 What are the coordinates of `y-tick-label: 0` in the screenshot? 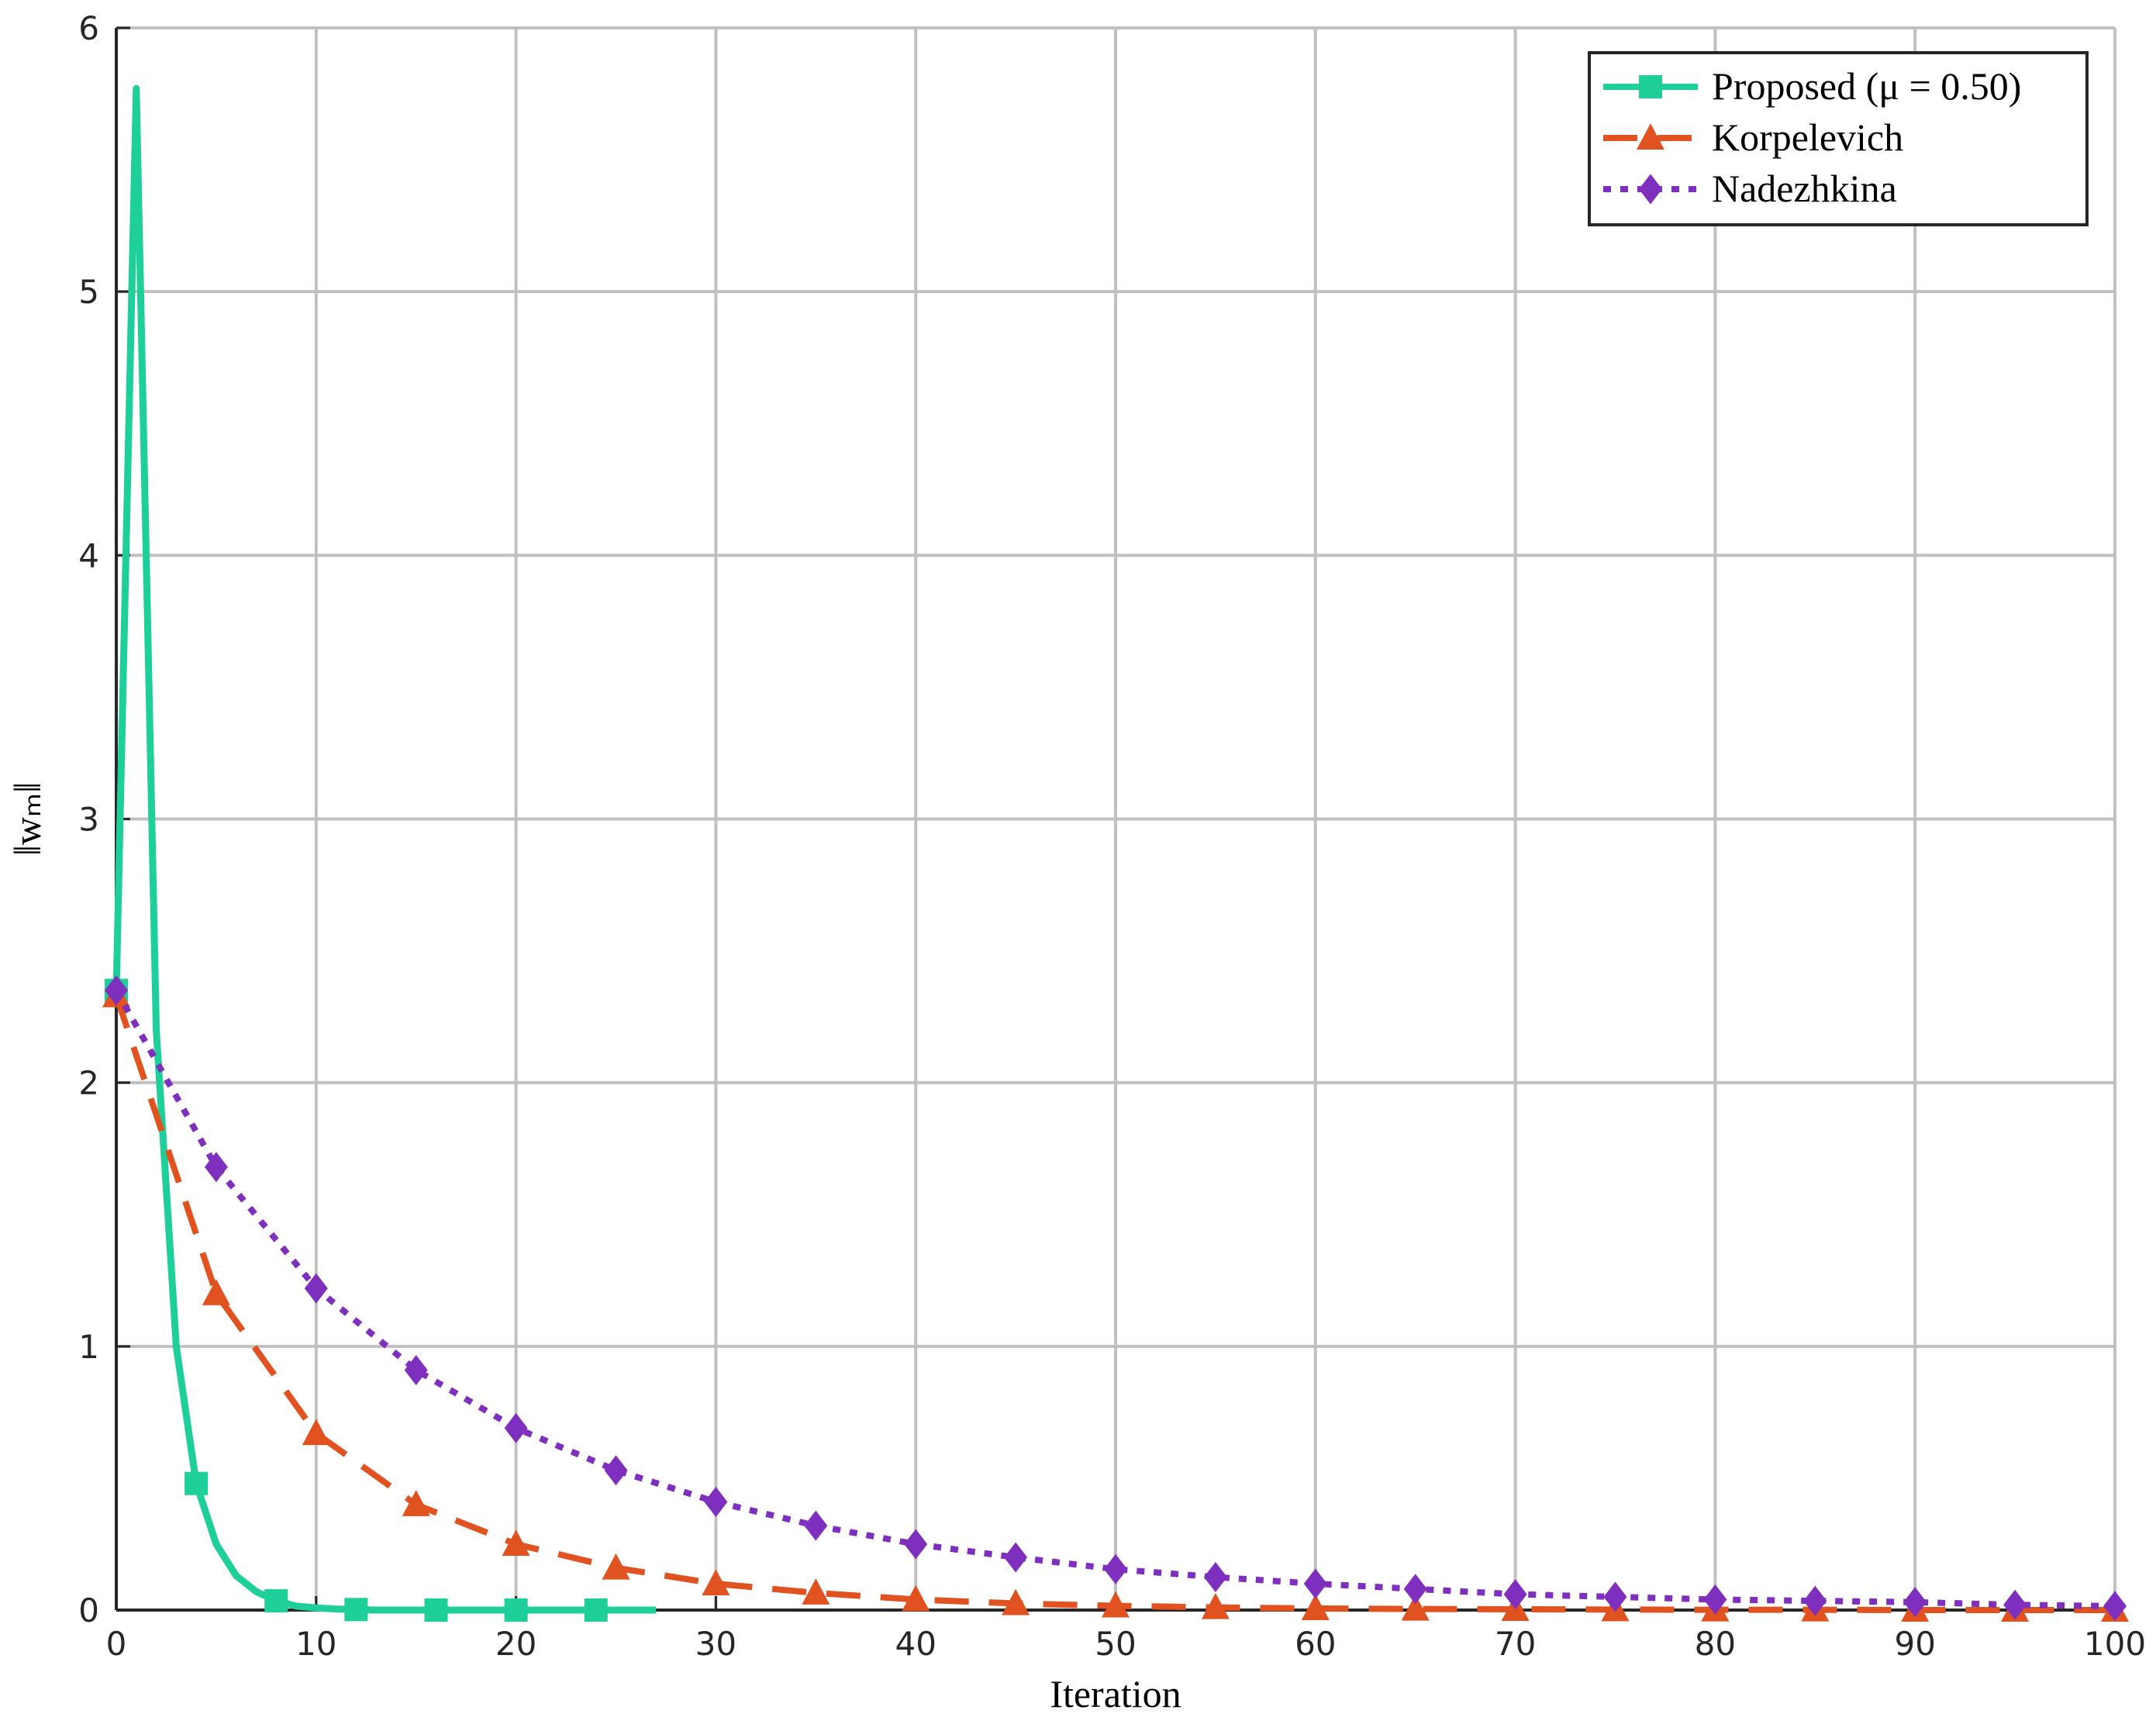 It's located at (88, 1610).